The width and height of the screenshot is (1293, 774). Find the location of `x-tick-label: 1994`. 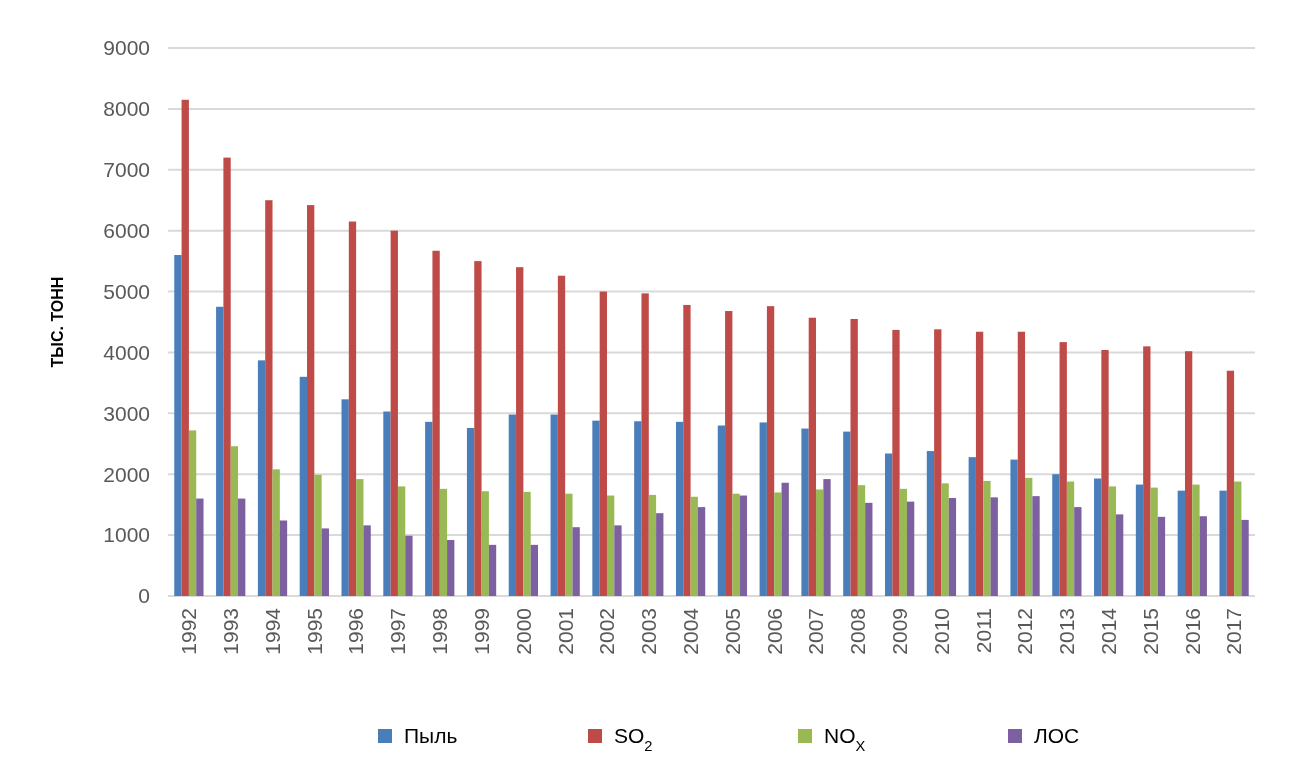

x-tick-label: 1994 is located at coordinates (272, 631).